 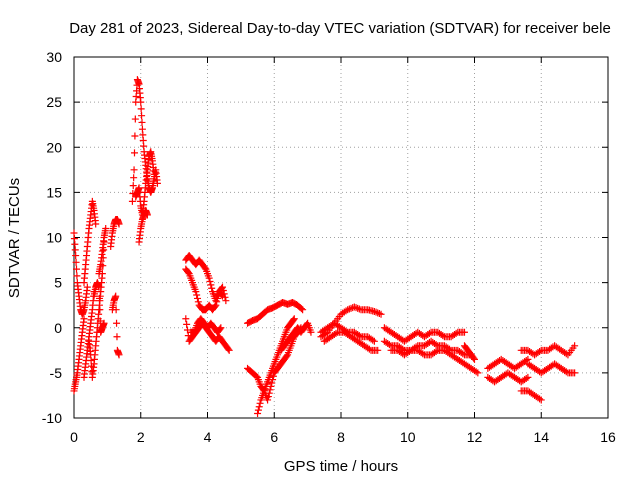 What do you see at coordinates (14, 238) in the screenshot?
I see `y-axis-label: SDTVAR / TECUs` at bounding box center [14, 238].